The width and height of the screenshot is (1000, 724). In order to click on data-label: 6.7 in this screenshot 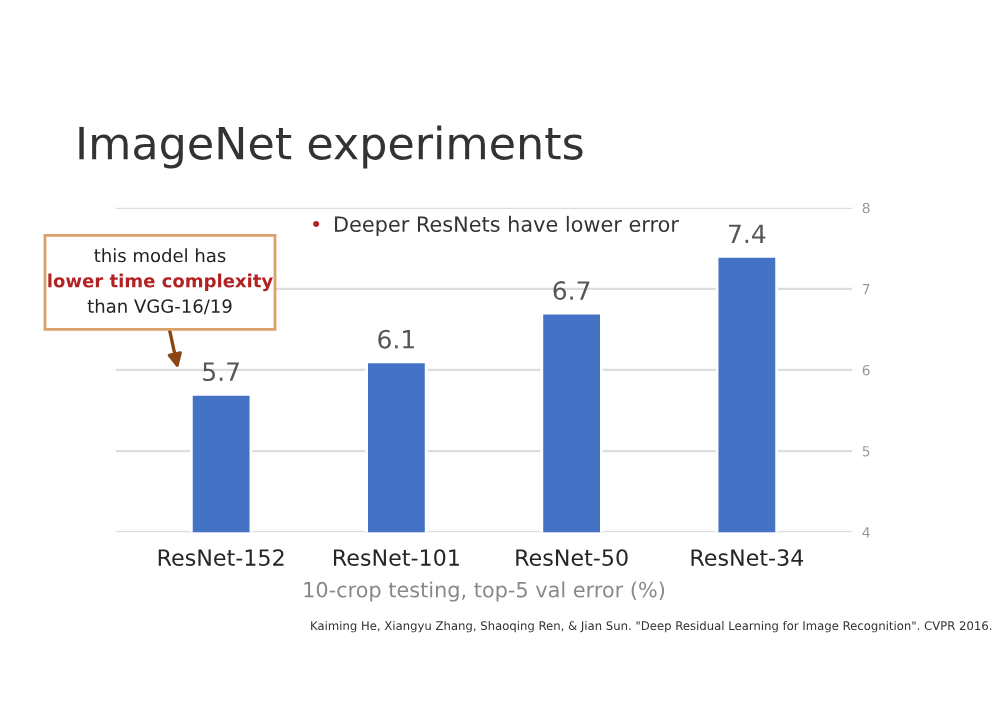, I will do `click(571, 291)`.